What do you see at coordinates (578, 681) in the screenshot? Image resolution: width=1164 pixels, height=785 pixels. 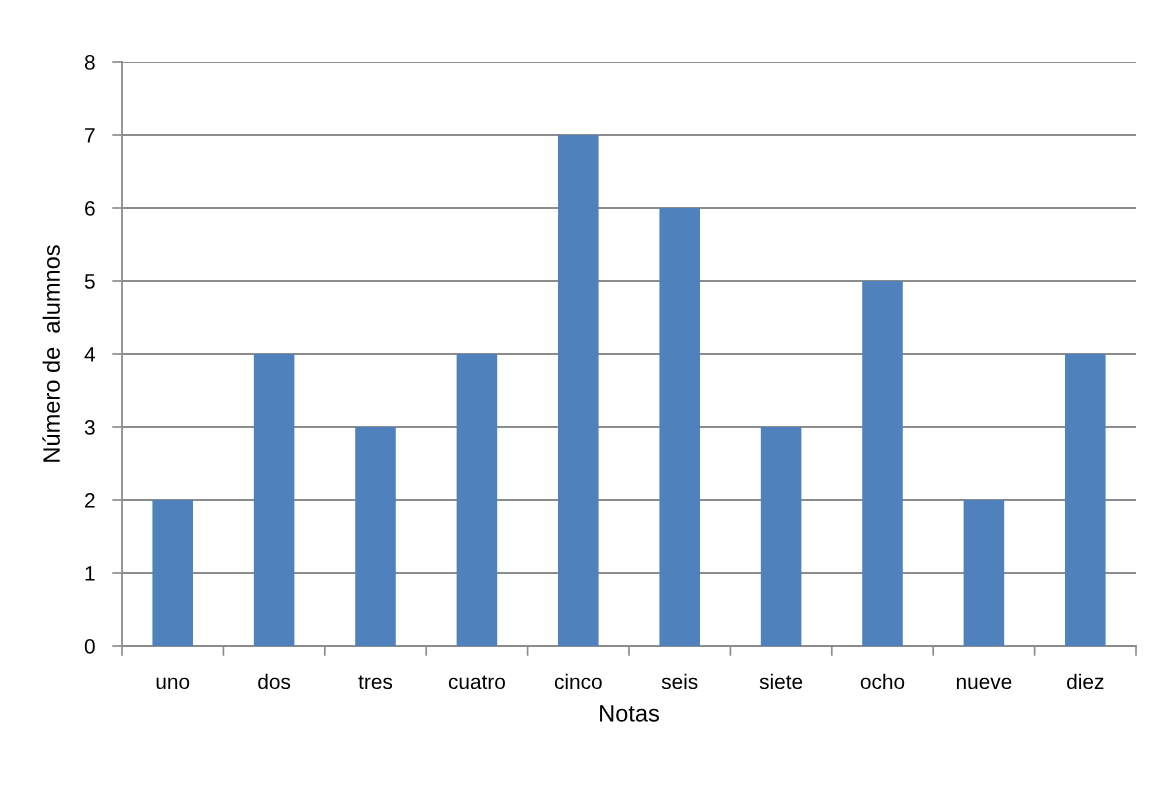 I see `x-tick-label: cinco` at bounding box center [578, 681].